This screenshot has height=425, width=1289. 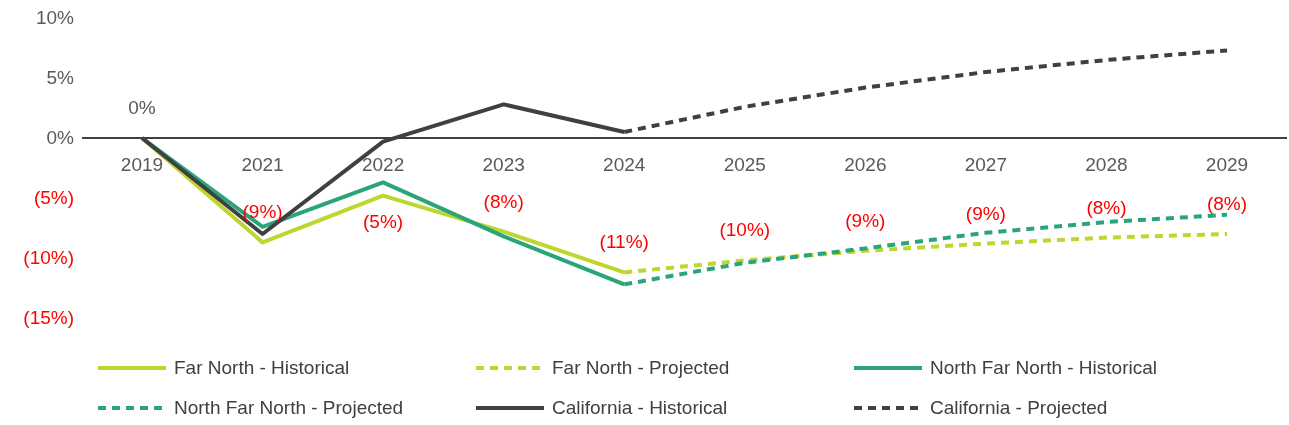 I want to click on data-label: (5%), so click(x=383, y=221).